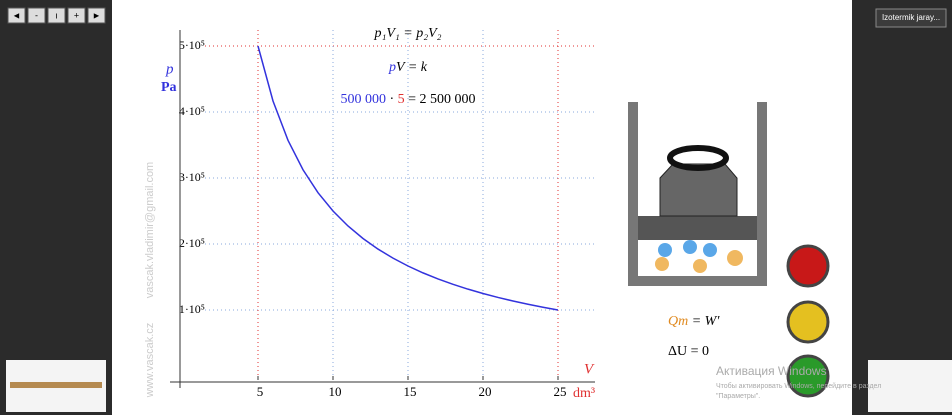 The width and height of the screenshot is (952, 420). I want to click on watermark-email: vascak.vladimir@gmail.com, so click(150, 230).